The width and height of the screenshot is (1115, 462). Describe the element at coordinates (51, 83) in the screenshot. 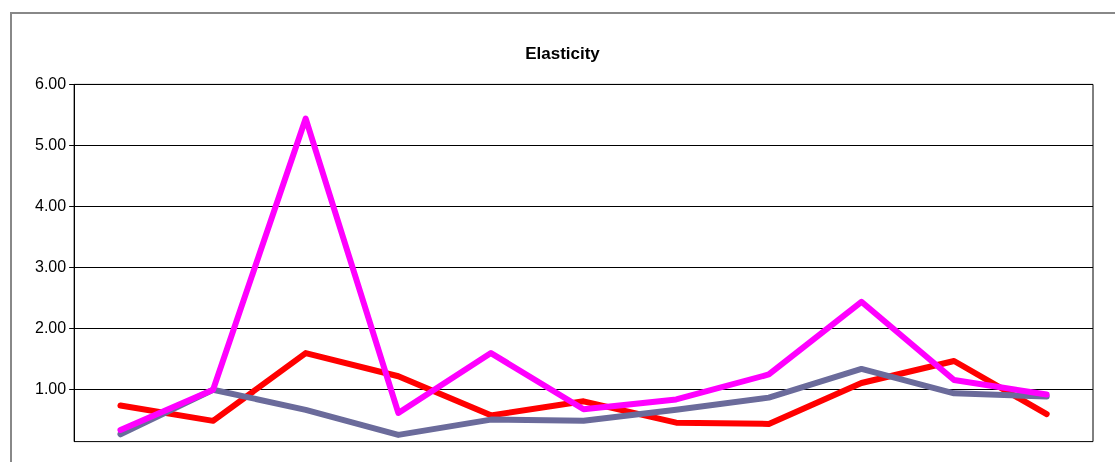

I see `y-tick-label: 6.00` at that location.